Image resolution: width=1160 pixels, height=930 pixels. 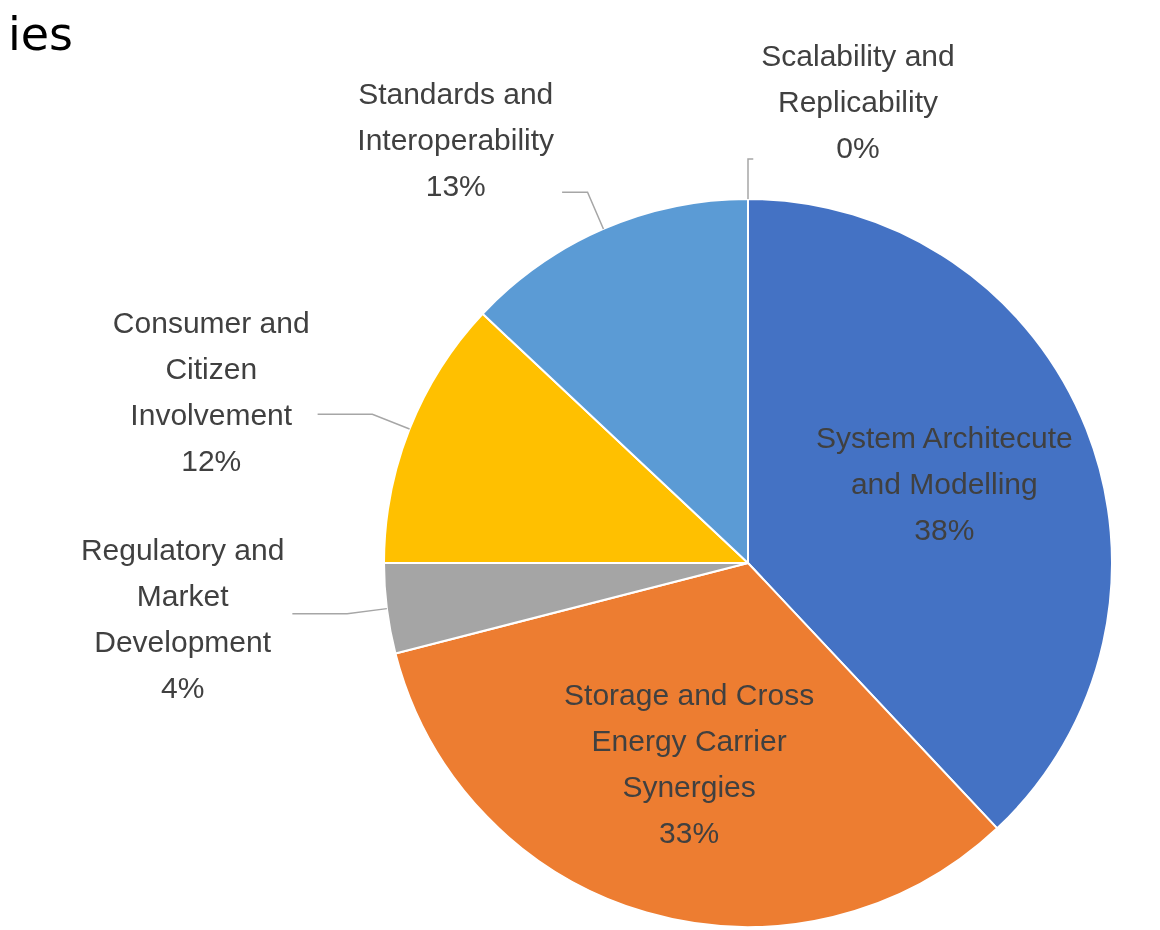 I want to click on slice-label: Standards and Interoperability, so click(x=456, y=117).